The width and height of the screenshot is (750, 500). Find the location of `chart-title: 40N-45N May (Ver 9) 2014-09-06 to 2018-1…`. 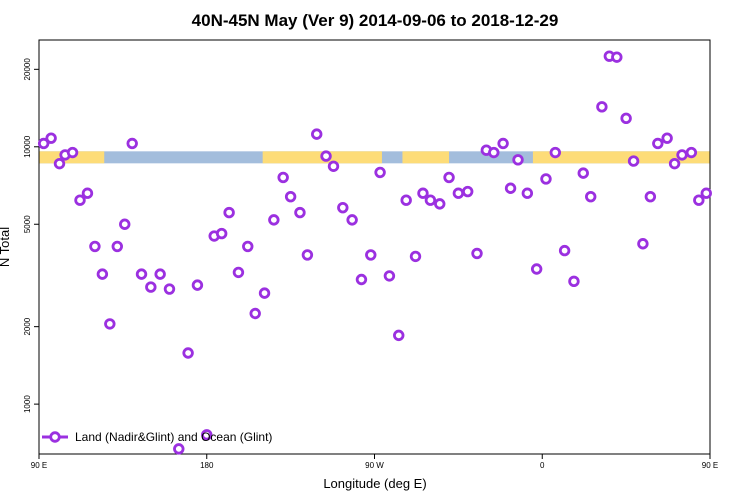

chart-title: 40N-45N May (Ver 9) 2014-09-06 to 2018-1… is located at coordinates (375, 20).